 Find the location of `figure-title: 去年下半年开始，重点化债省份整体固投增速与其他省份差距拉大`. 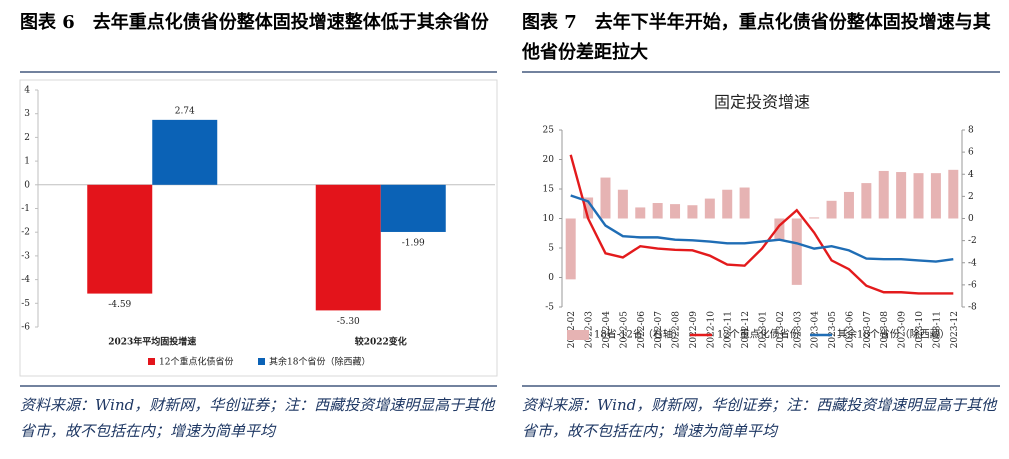

figure-title: 去年下半年开始，重点化债省份整体固投增速与其他省份差距拉大 is located at coordinates (756, 37).